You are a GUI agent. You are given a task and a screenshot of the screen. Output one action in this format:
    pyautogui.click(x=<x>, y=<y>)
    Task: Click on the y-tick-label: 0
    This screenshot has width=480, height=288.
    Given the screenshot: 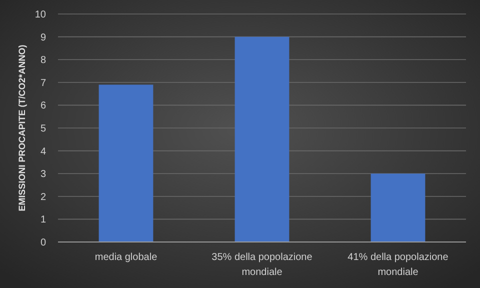 What is the action you would take?
    pyautogui.click(x=43, y=243)
    